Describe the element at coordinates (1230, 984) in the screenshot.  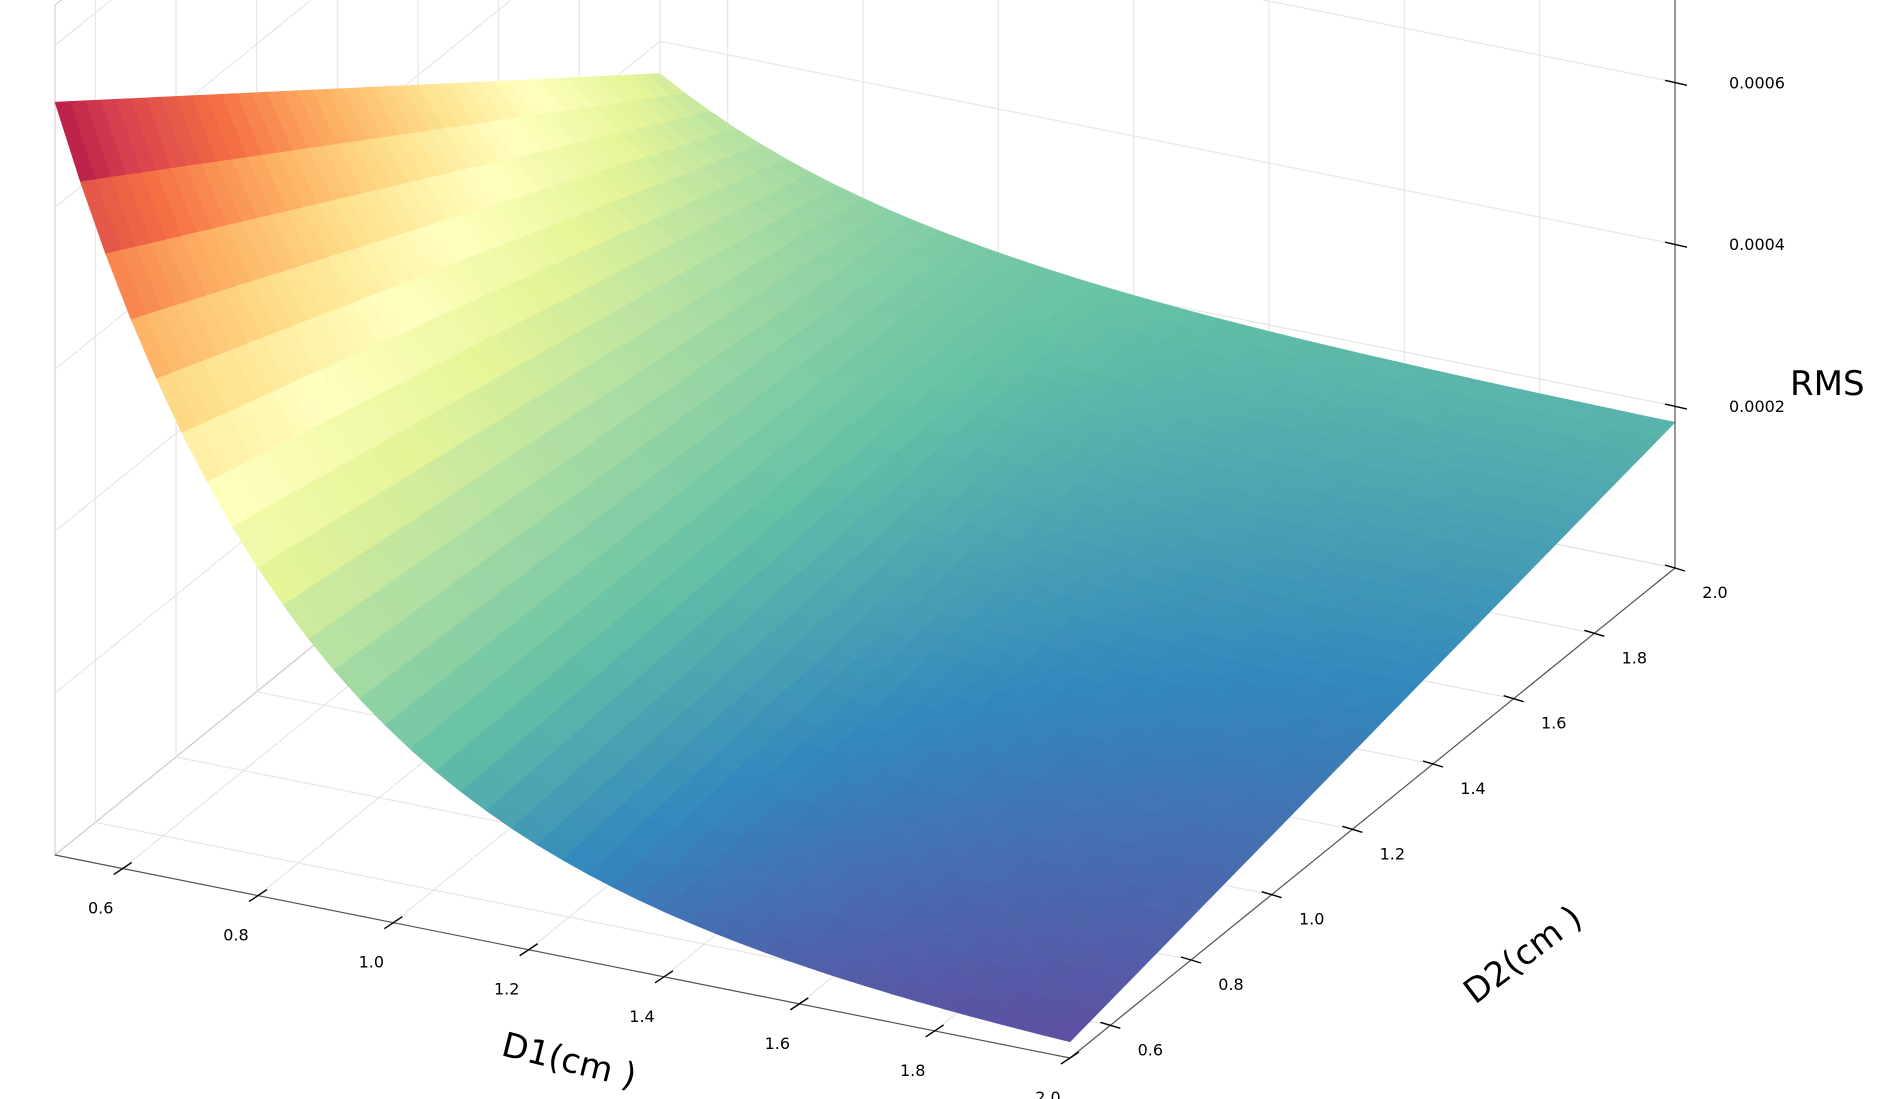
I see `y-tick-label: 0.8` at that location.